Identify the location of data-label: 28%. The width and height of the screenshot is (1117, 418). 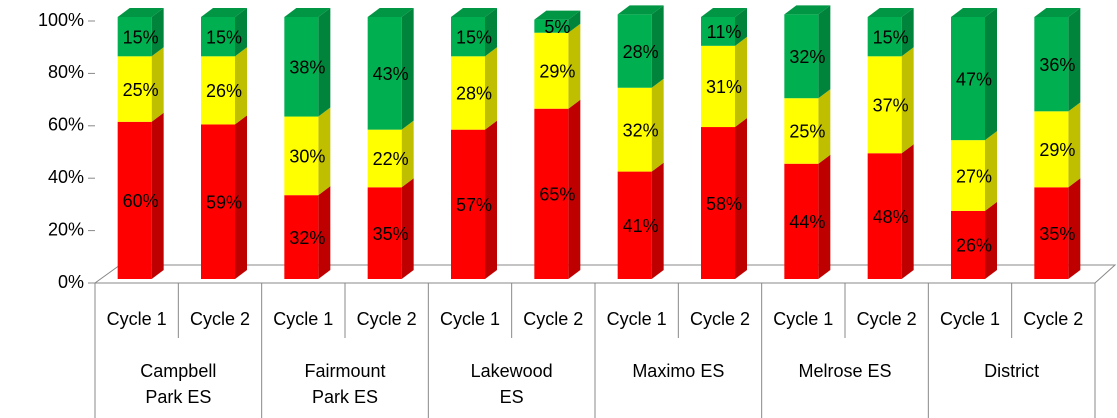
(474, 94).